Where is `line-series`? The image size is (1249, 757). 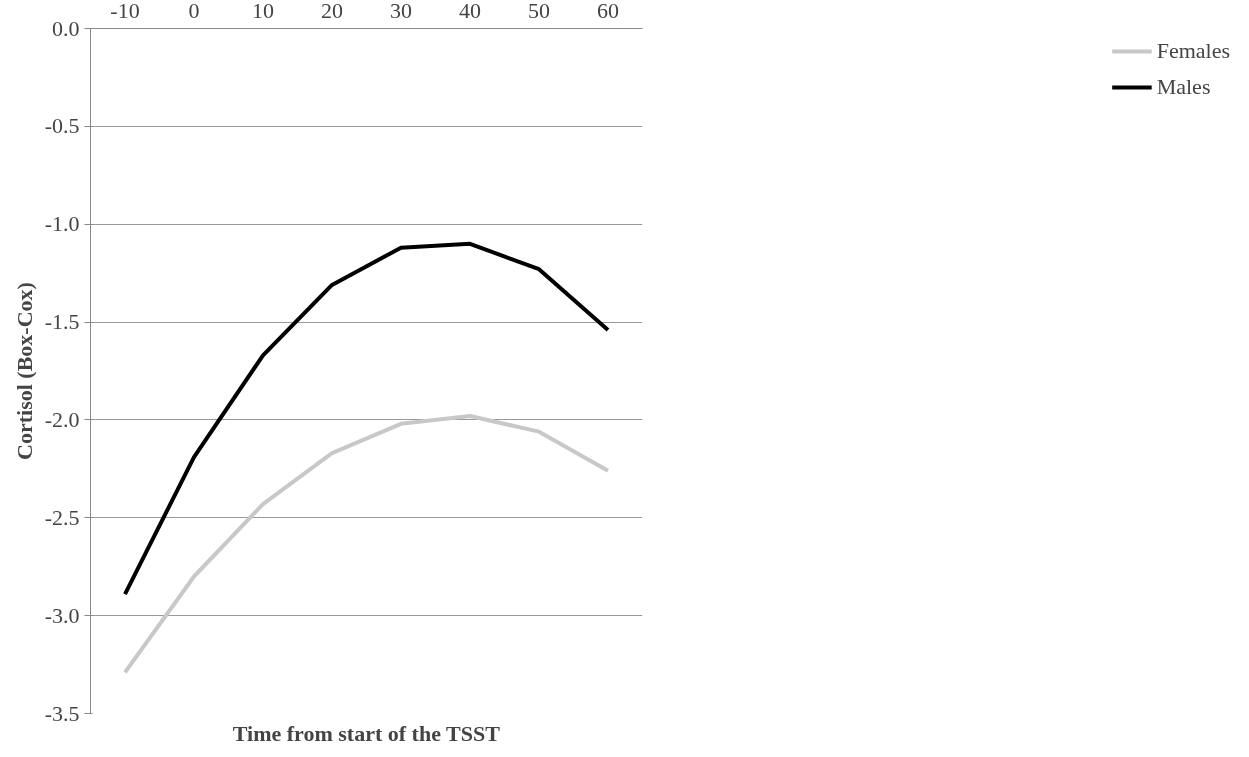
line-series is located at coordinates (366, 544).